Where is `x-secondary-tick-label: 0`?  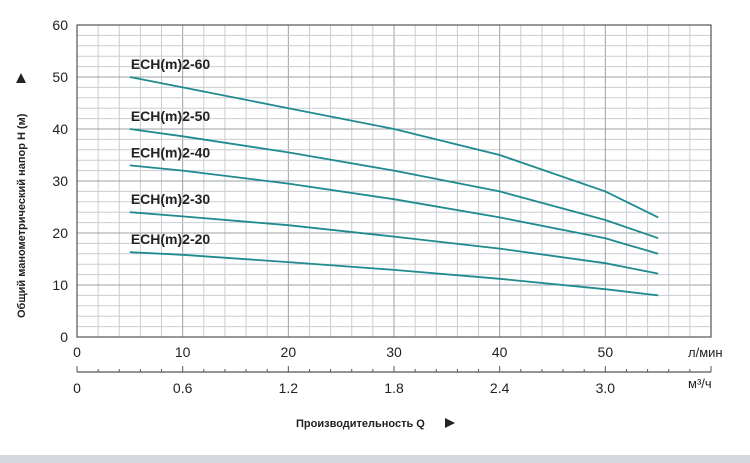 x-secondary-tick-label: 0 is located at coordinates (77, 388).